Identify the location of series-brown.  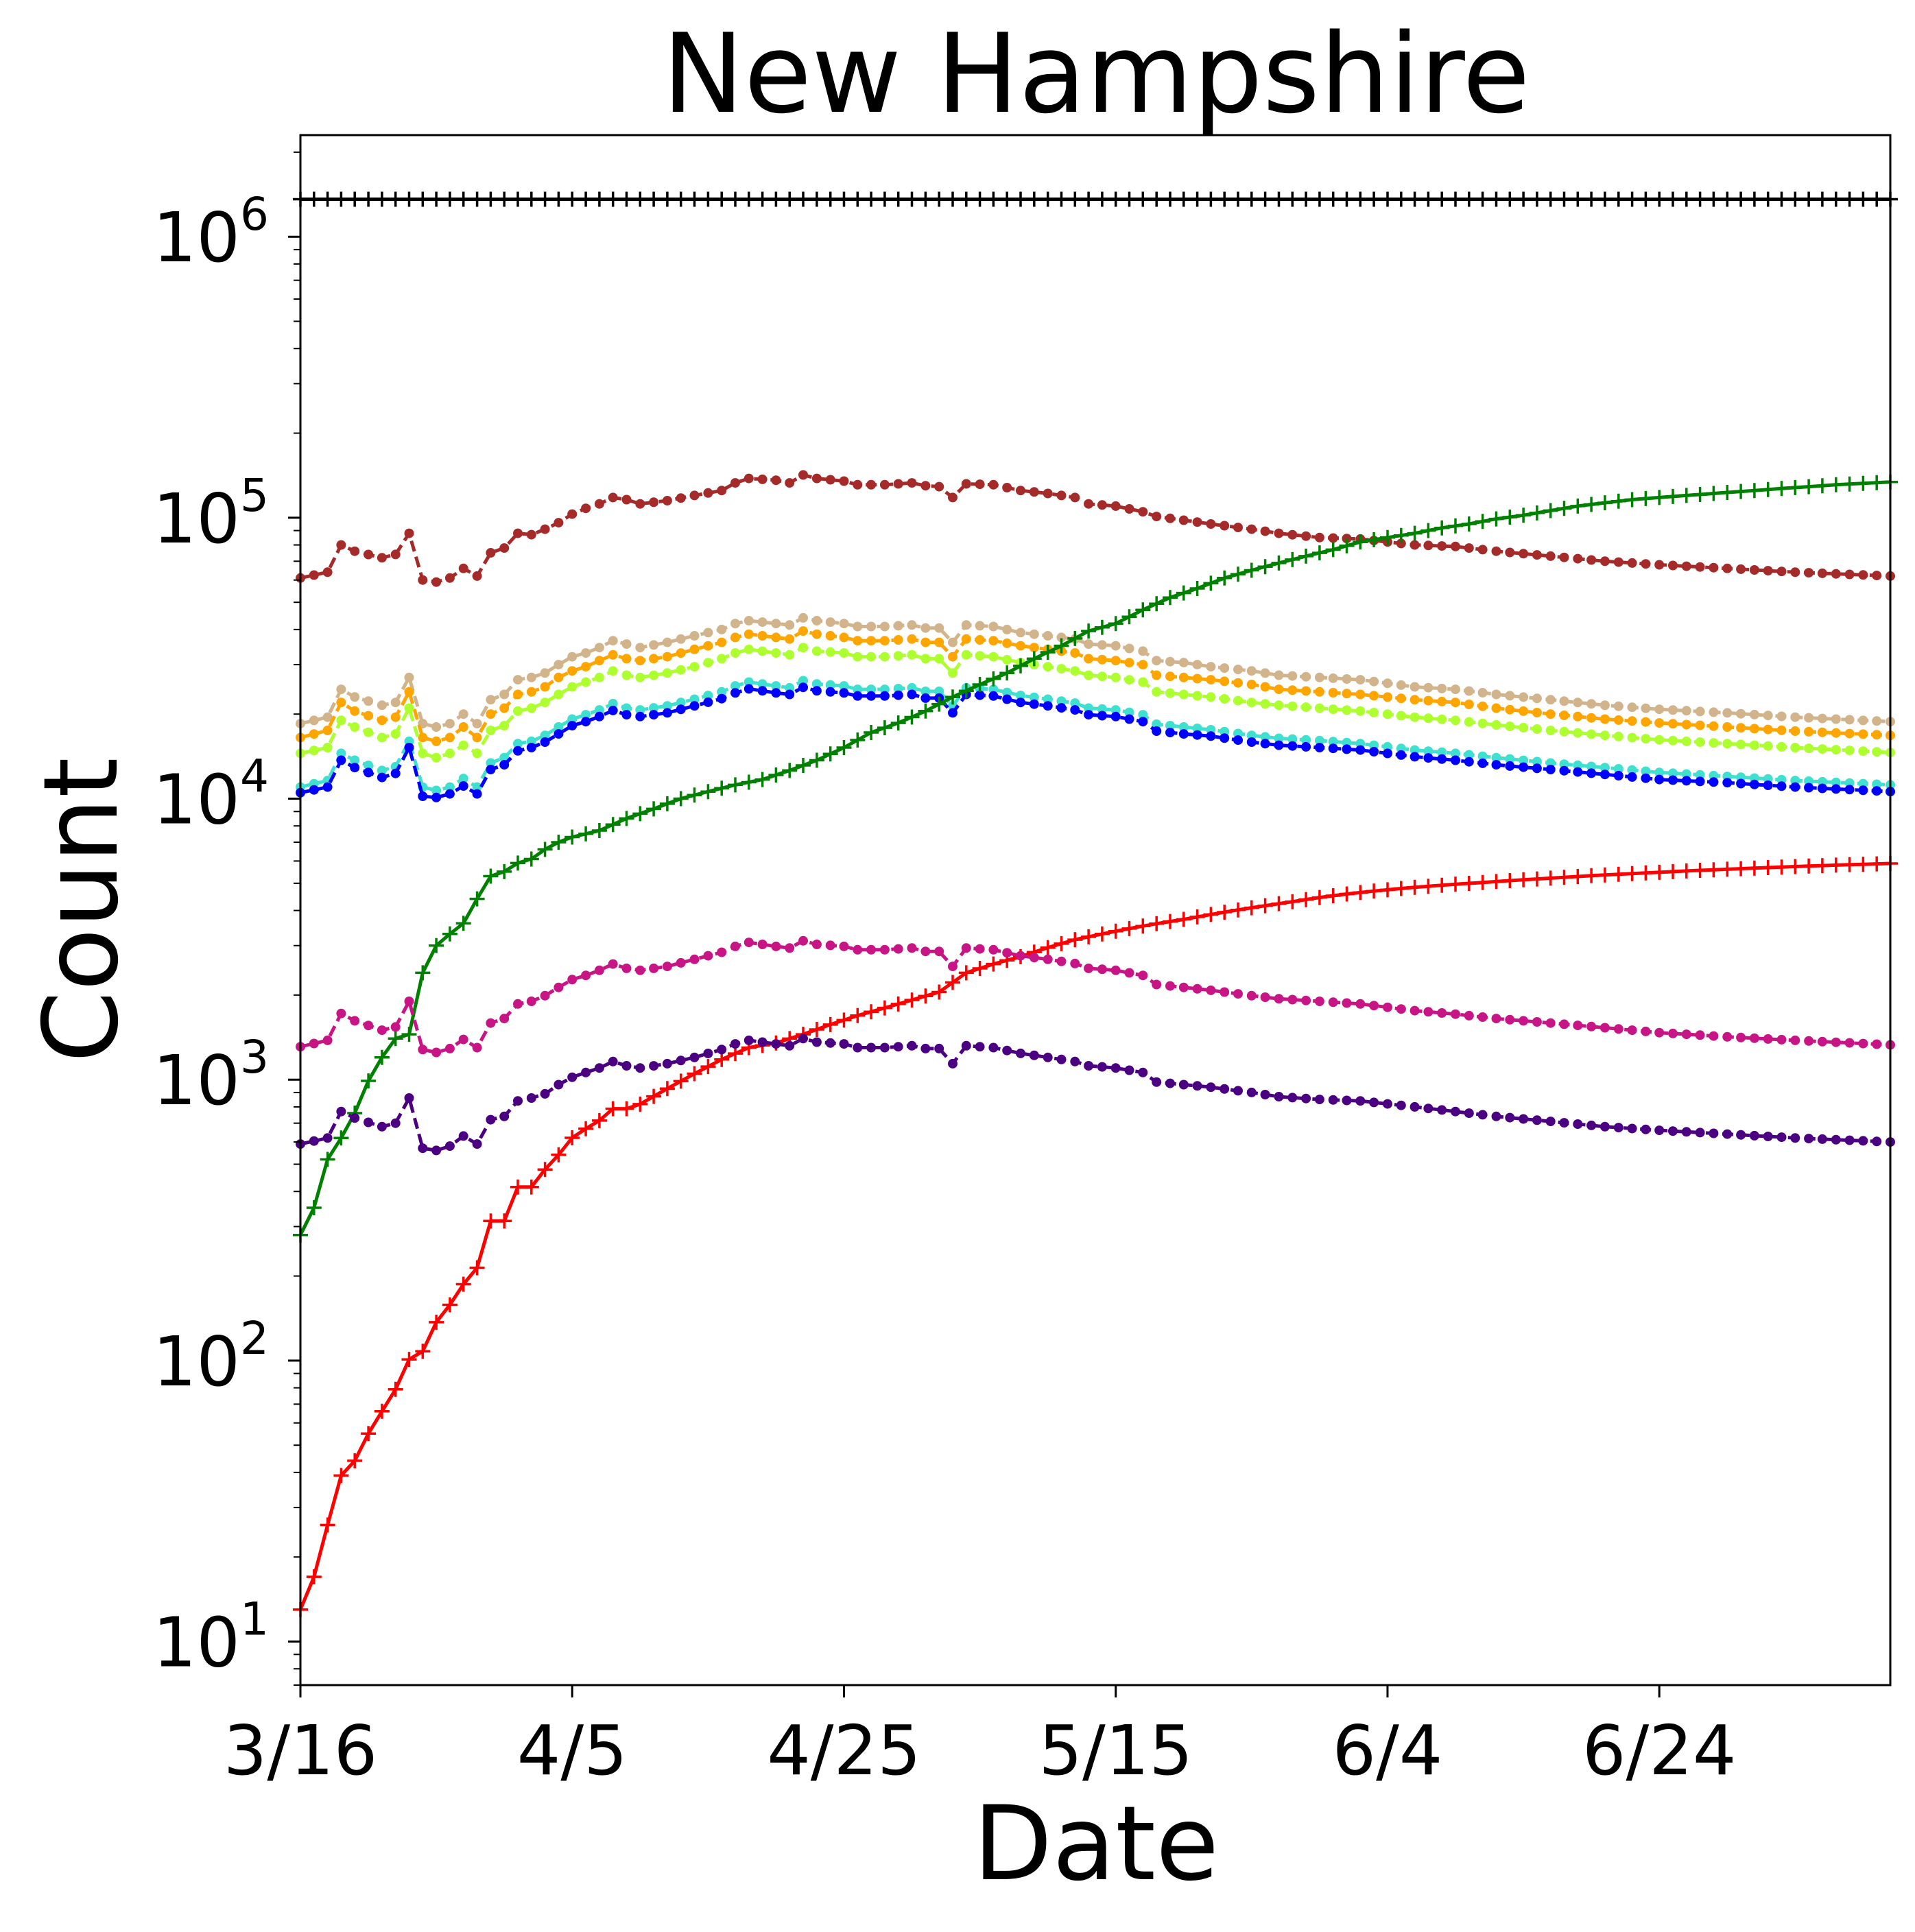
(1095, 528).